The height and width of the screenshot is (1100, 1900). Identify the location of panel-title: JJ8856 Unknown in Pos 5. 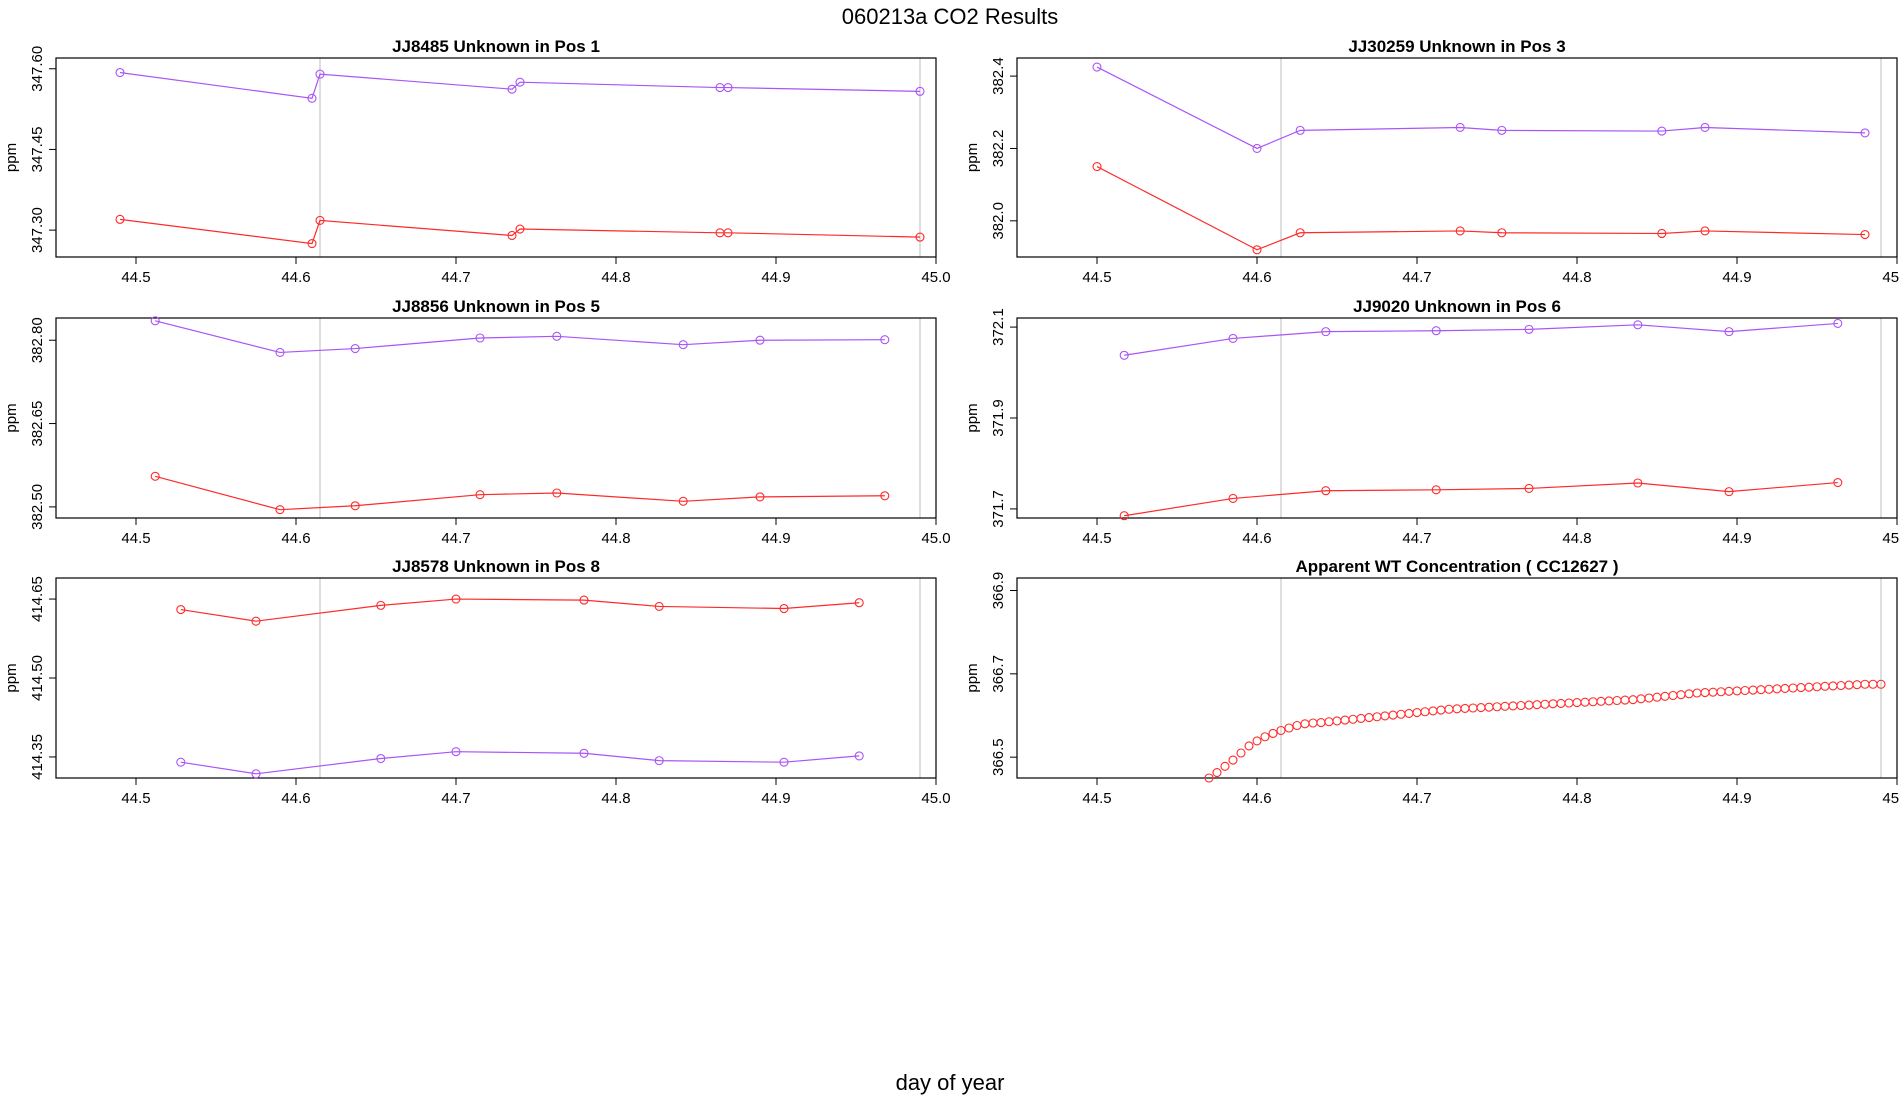
(496, 306).